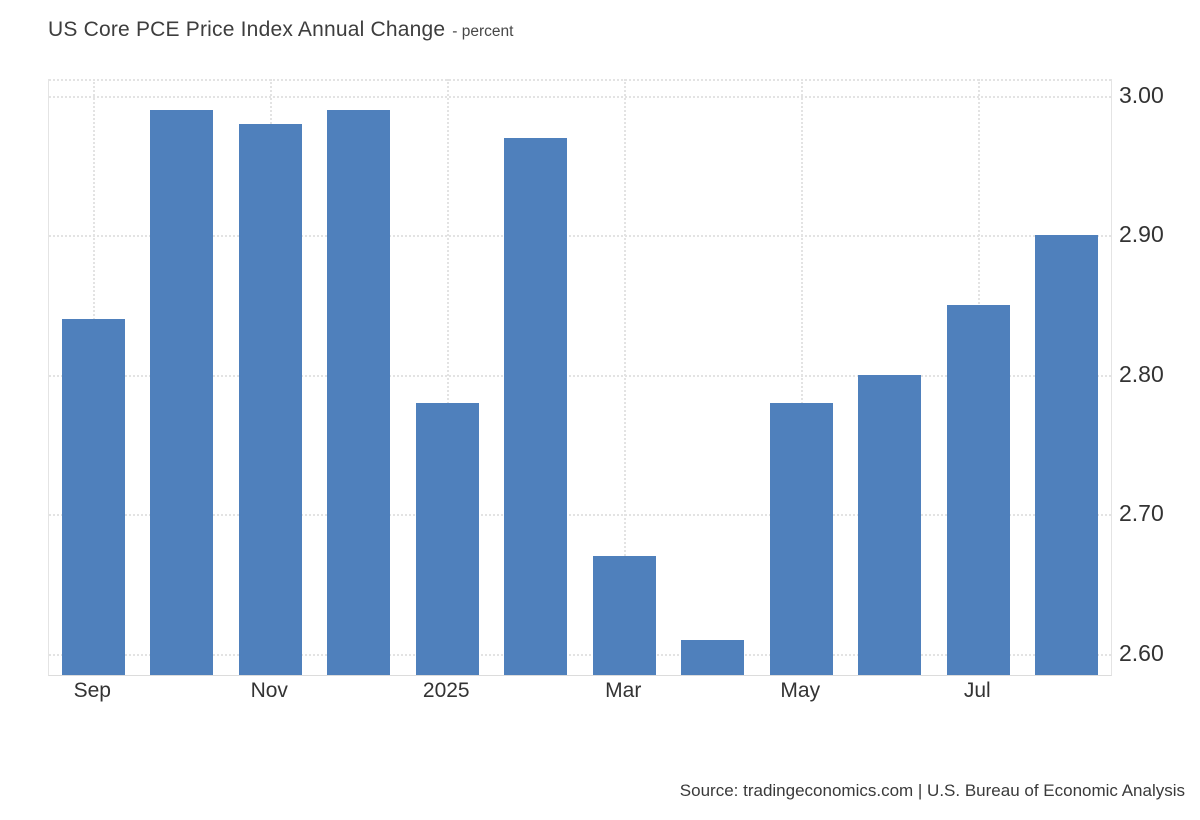 The width and height of the screenshot is (1200, 820). What do you see at coordinates (800, 690) in the screenshot?
I see `x-tick-label-May: May` at bounding box center [800, 690].